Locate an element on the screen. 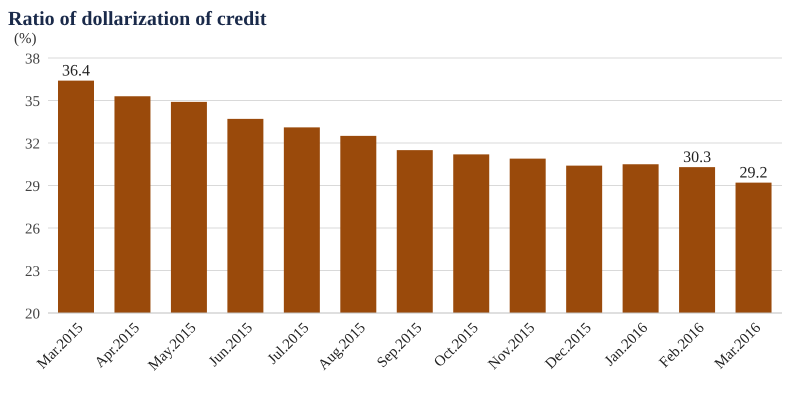 The image size is (800, 401). data-label: 29.2 is located at coordinates (754, 173).